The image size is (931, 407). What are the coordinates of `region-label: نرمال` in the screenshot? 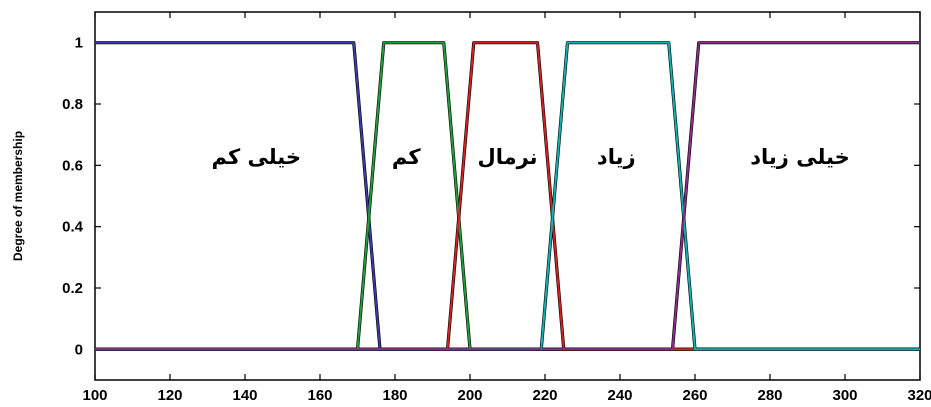 It's located at (507, 157).